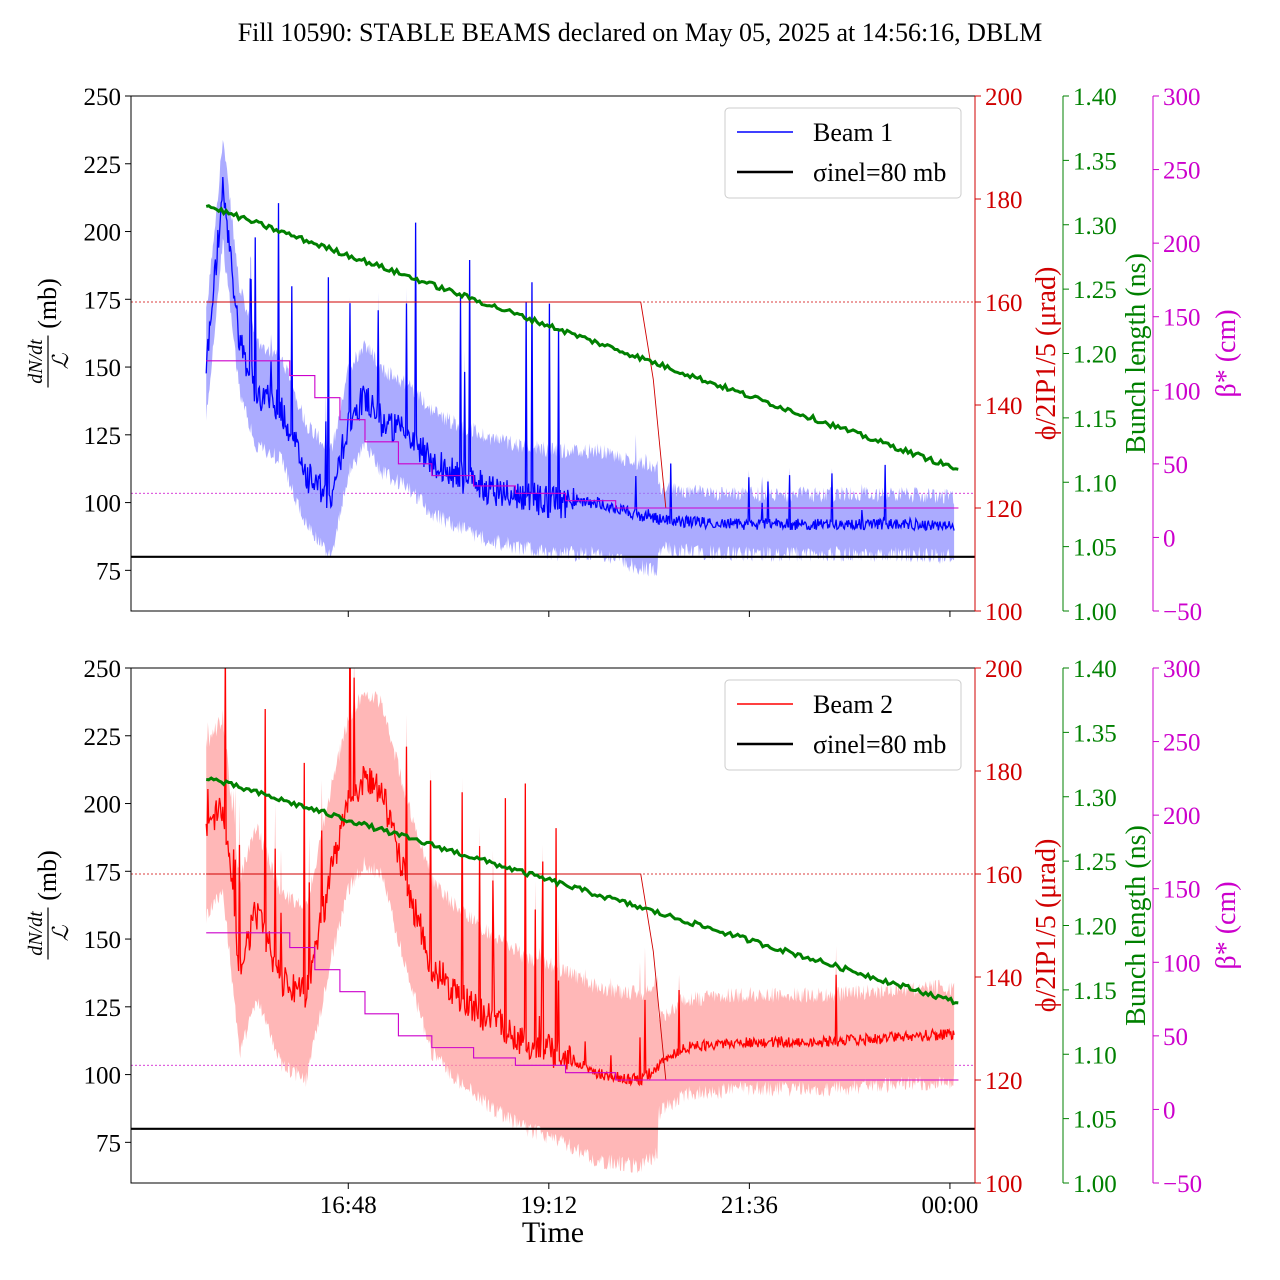 Image resolution: width=1280 pixels, height=1280 pixels. Describe the element at coordinates (1004, 612) in the screenshot. I see `crossing-angle-tick-label: 100` at that location.